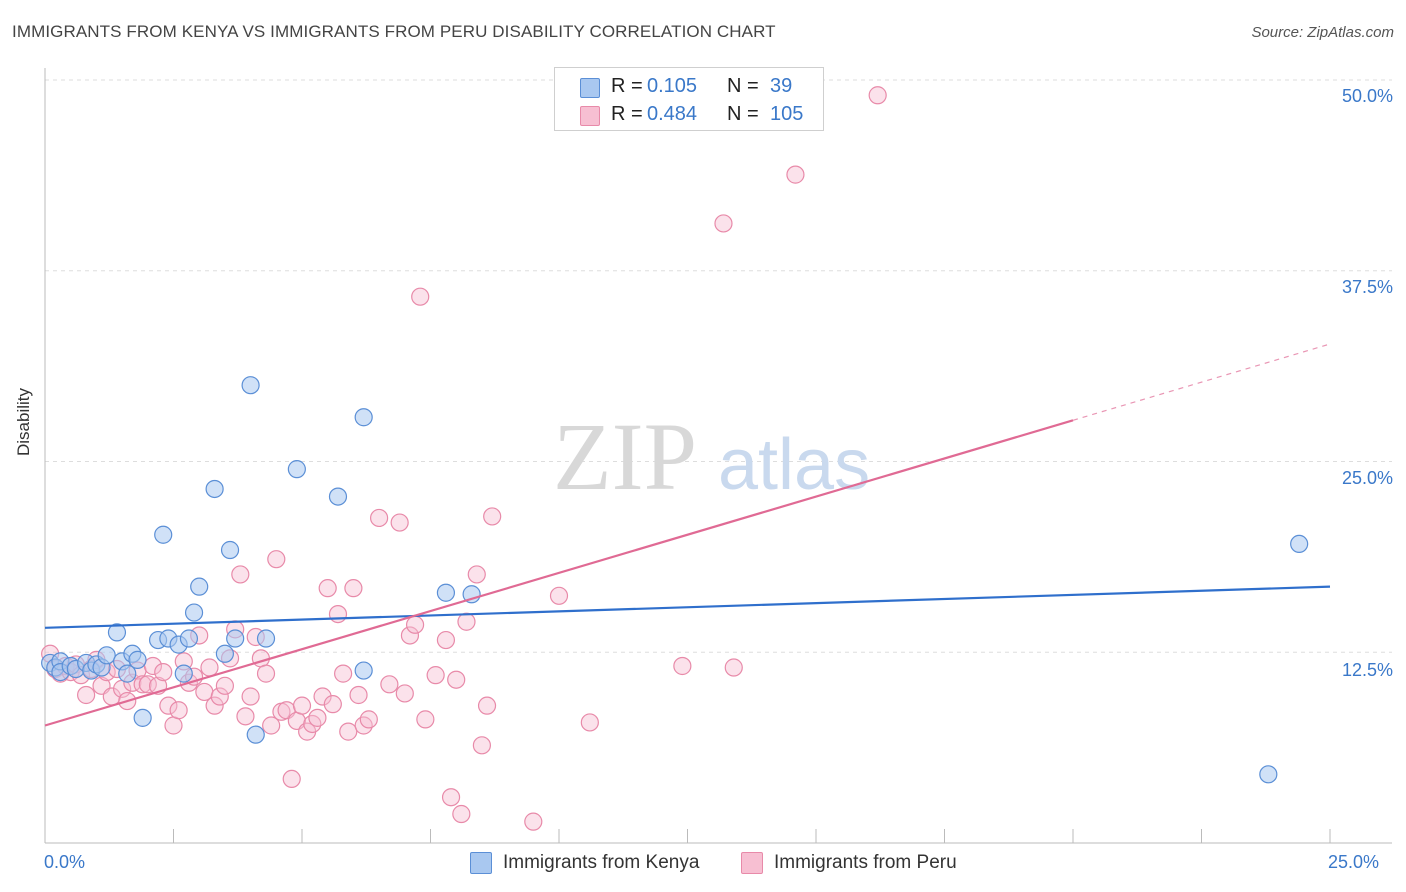  I want to click on legend-row-kenya: R = 0.105 N = 39, so click(689, 87).